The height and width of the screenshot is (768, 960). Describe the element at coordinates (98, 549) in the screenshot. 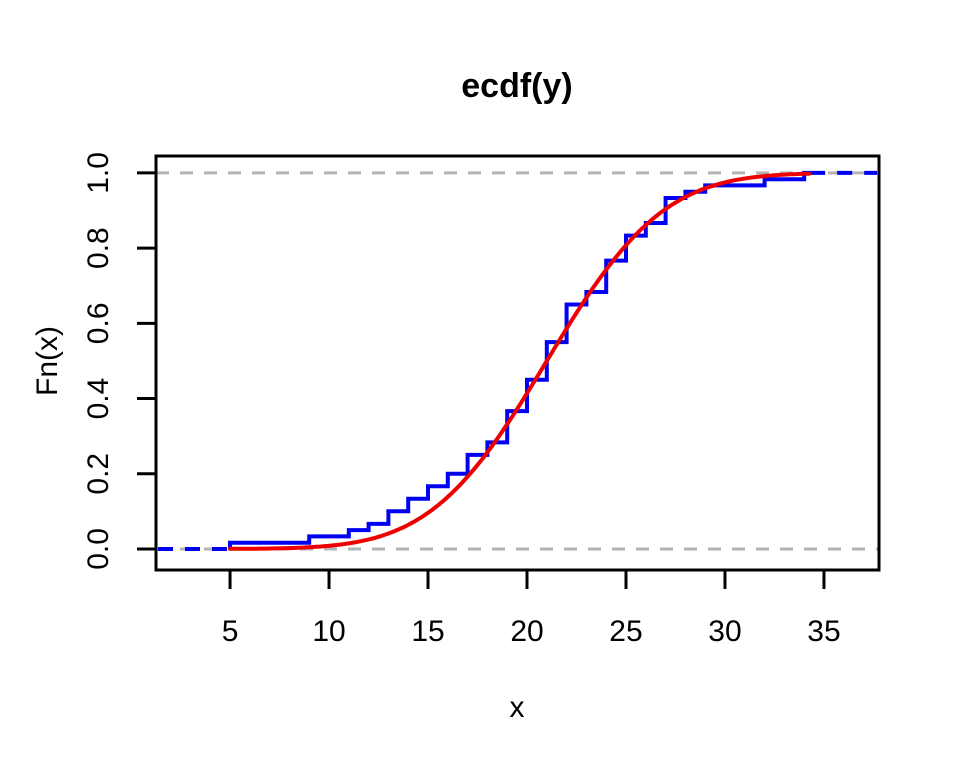

I see `y-tick-label: 0.0` at that location.